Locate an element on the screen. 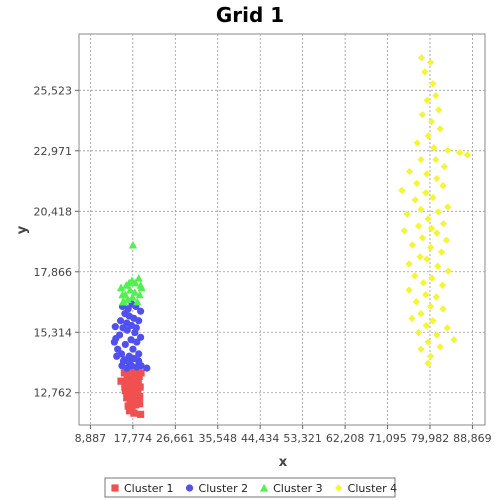 Image resolution: width=500 pixels, height=500 pixels. legend-label: Cluster 4 is located at coordinates (373, 488).